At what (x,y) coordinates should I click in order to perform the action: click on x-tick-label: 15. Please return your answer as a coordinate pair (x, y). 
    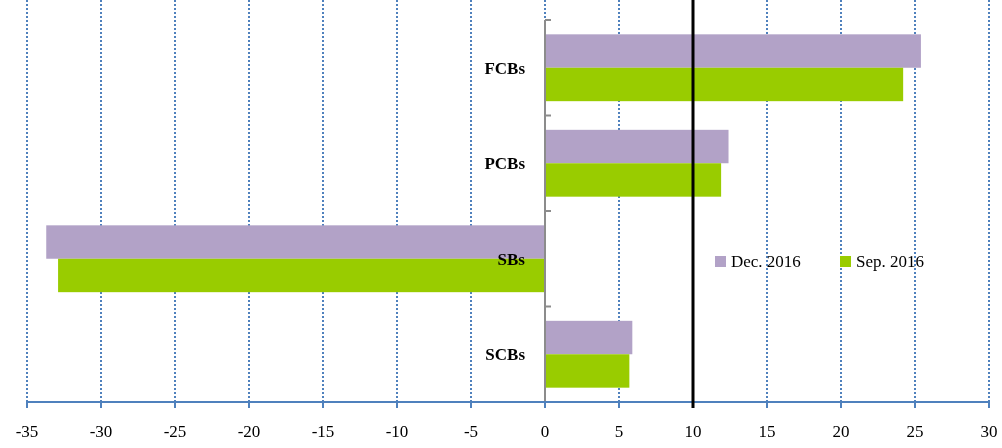
    Looking at the image, I should click on (767, 431).